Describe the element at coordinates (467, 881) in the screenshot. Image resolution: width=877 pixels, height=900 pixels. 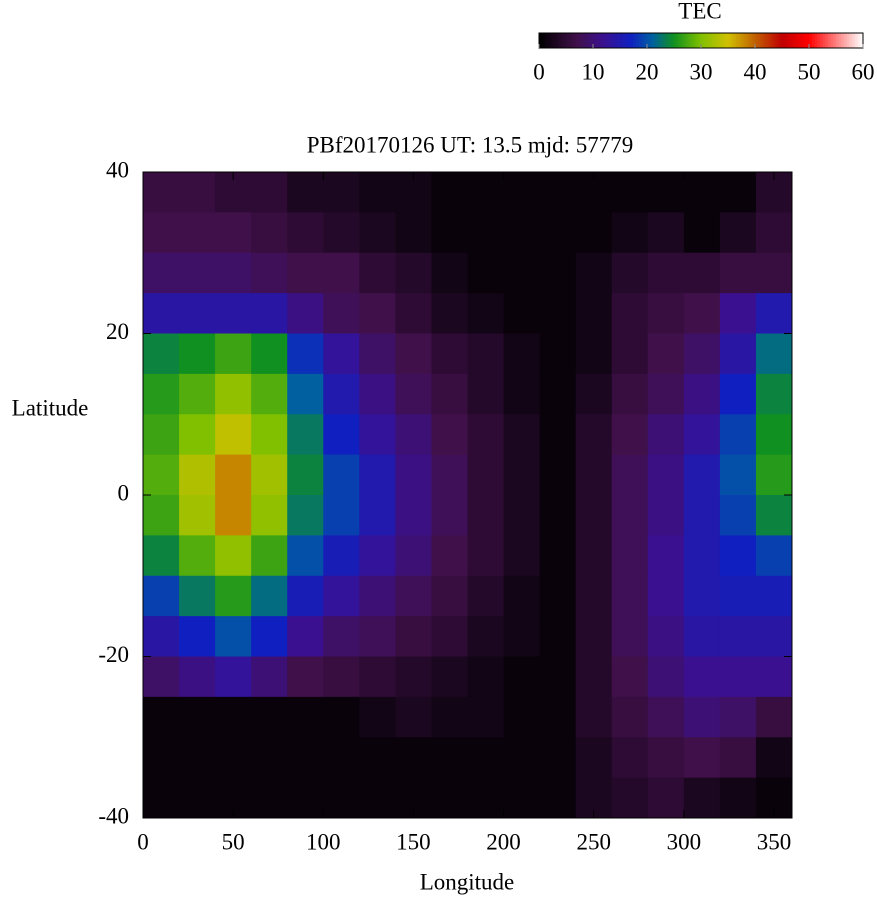
I see `x-axis-label: Longitude` at that location.